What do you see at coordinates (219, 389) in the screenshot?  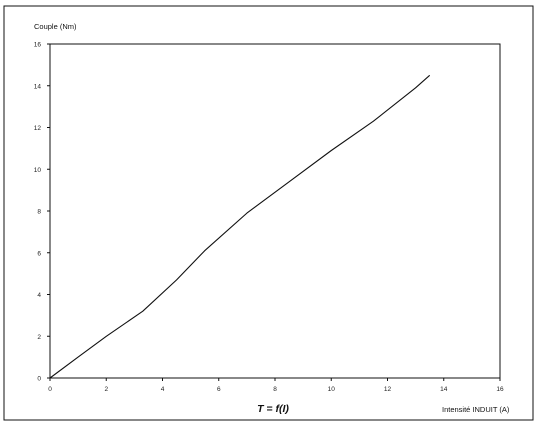 I see `x-tick-label: 6` at bounding box center [219, 389].